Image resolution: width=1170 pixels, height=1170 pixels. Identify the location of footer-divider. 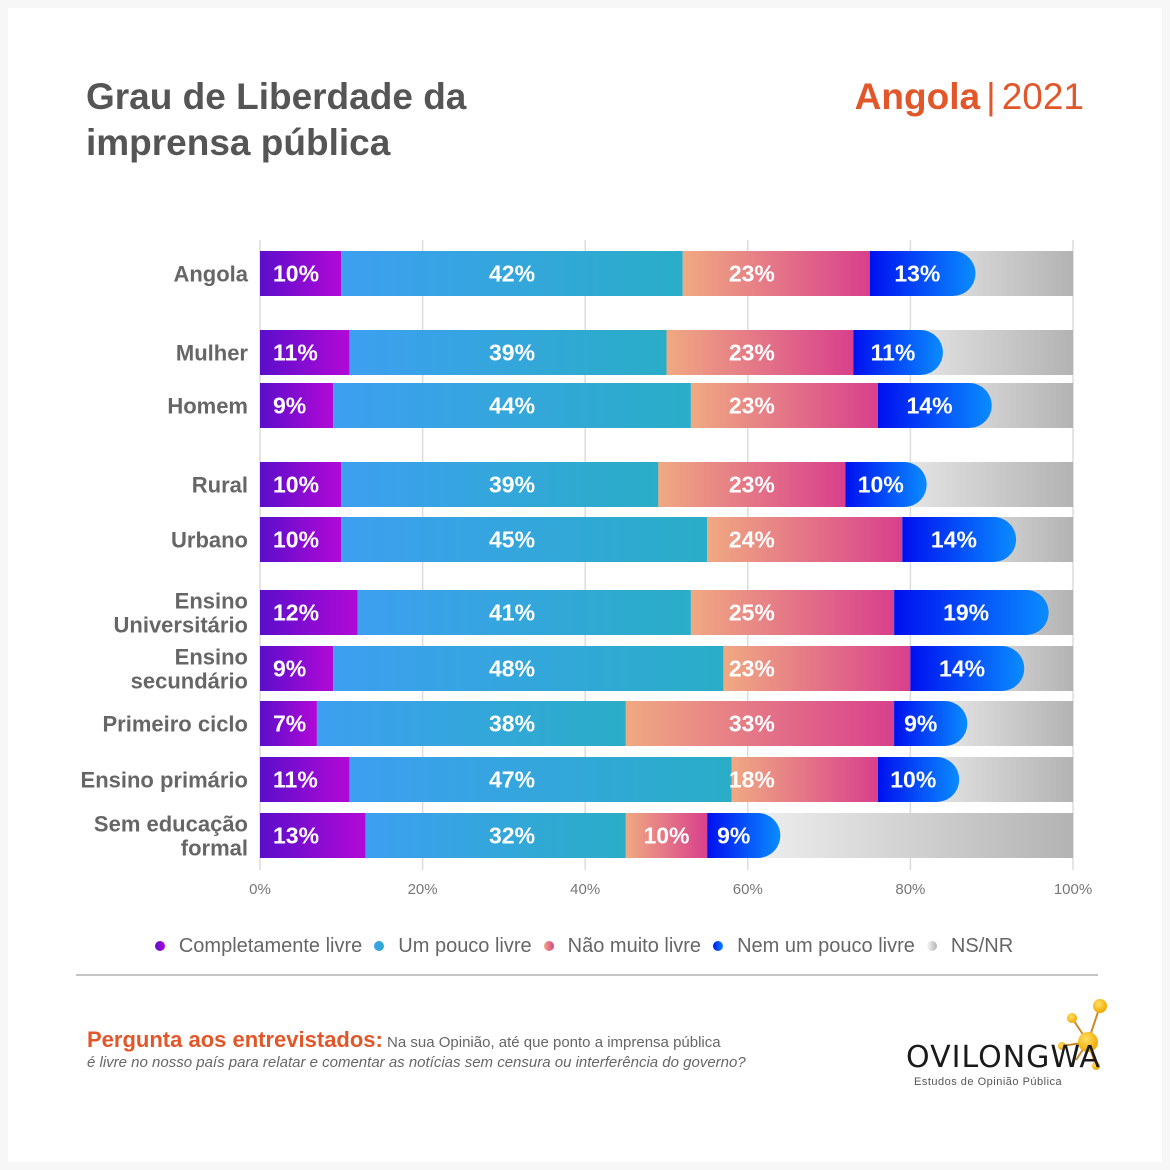
(587, 975).